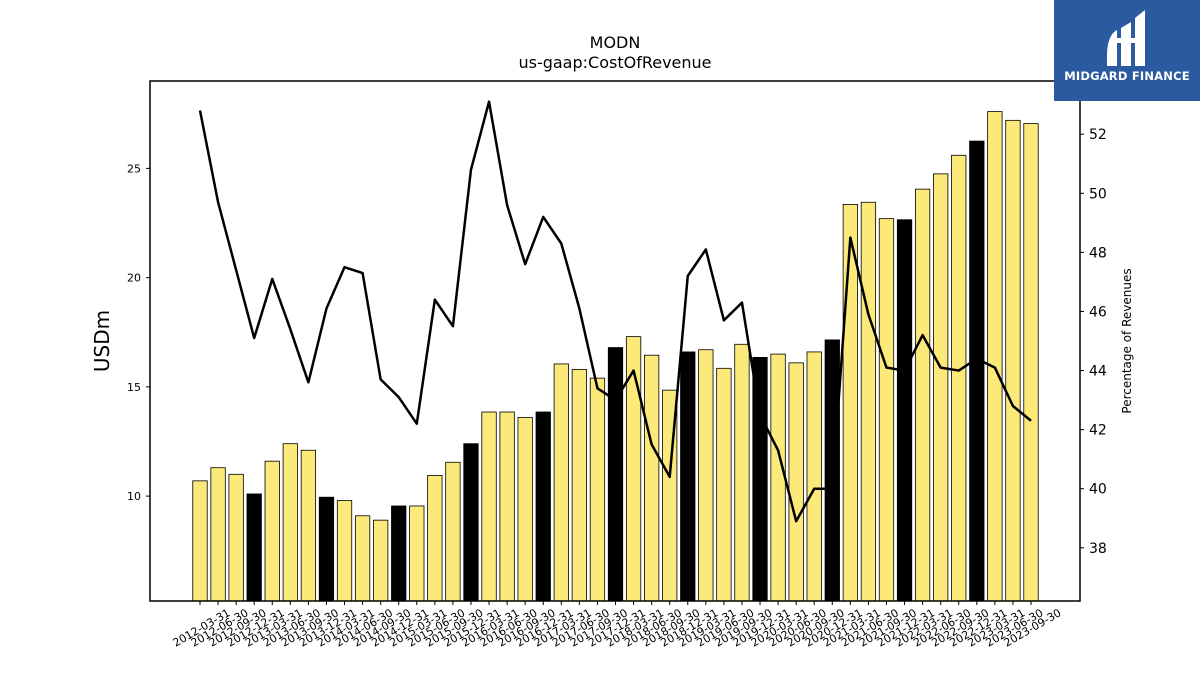 Image resolution: width=1200 pixels, height=675 pixels. What do you see at coordinates (134, 168) in the screenshot?
I see `left-y-tick-label: 25` at bounding box center [134, 168].